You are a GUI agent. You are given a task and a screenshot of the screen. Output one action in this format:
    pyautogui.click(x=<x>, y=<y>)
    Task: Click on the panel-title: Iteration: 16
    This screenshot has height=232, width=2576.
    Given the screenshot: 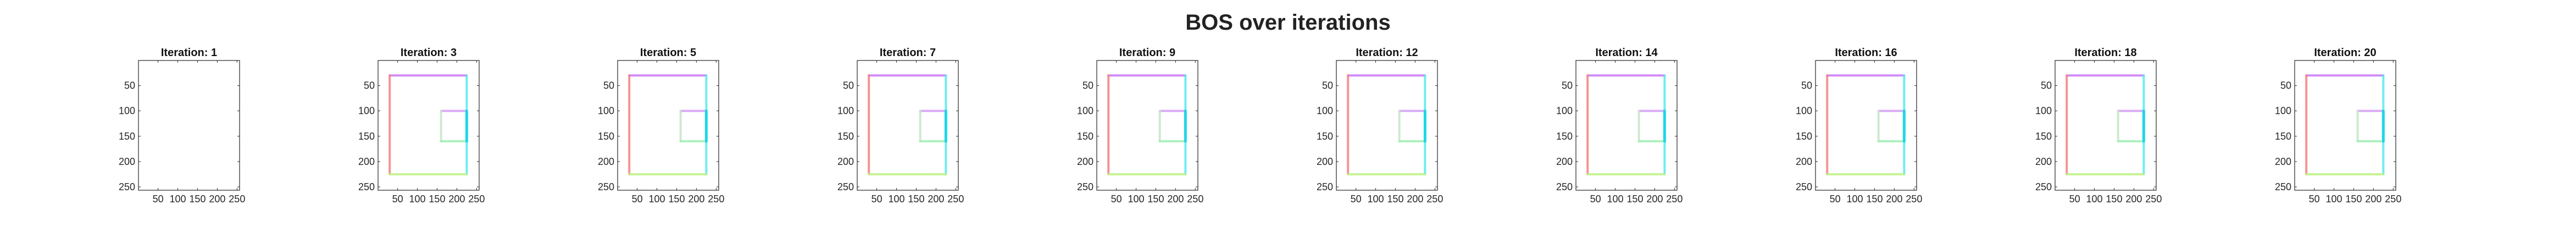 What is the action you would take?
    pyautogui.click(x=1866, y=53)
    